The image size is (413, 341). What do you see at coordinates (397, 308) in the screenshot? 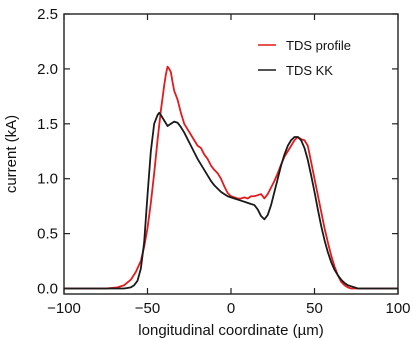
I see `x-tick-label: 100` at bounding box center [397, 308].